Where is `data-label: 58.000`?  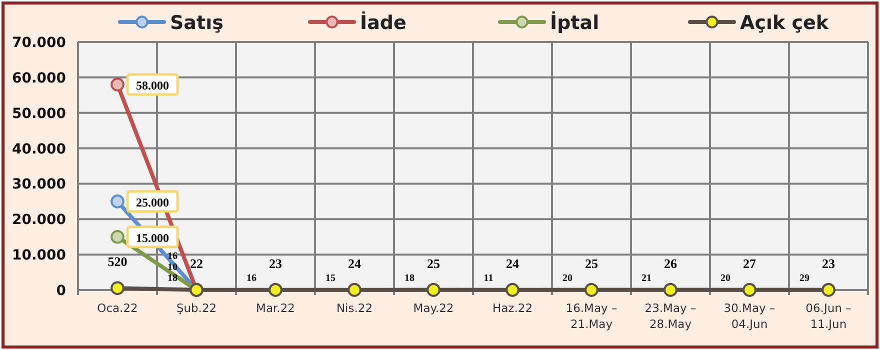
data-label: 58.000 is located at coordinates (152, 85).